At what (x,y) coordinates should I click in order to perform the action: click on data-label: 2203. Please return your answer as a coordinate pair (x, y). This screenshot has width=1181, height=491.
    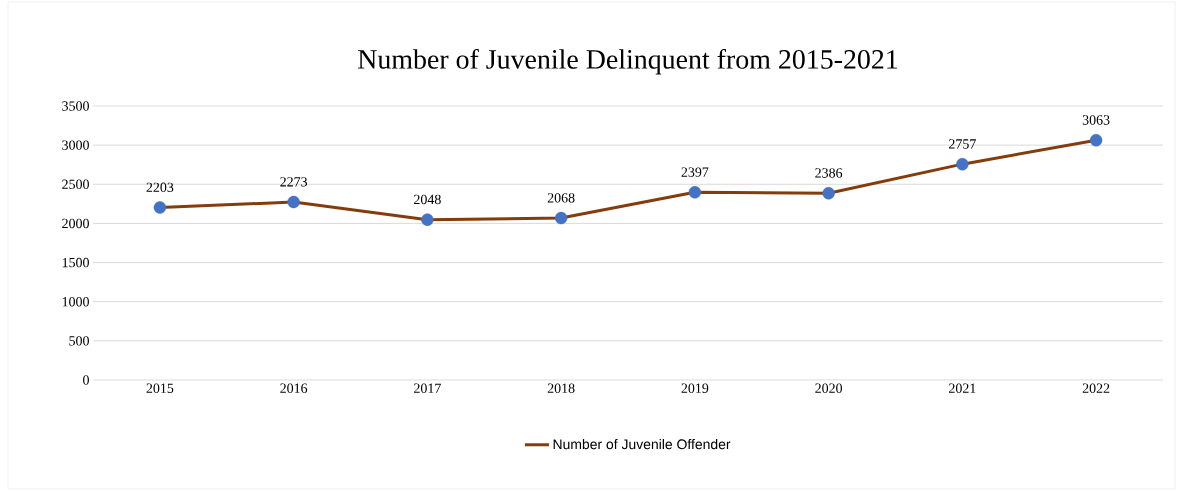
    Looking at the image, I should click on (160, 187).